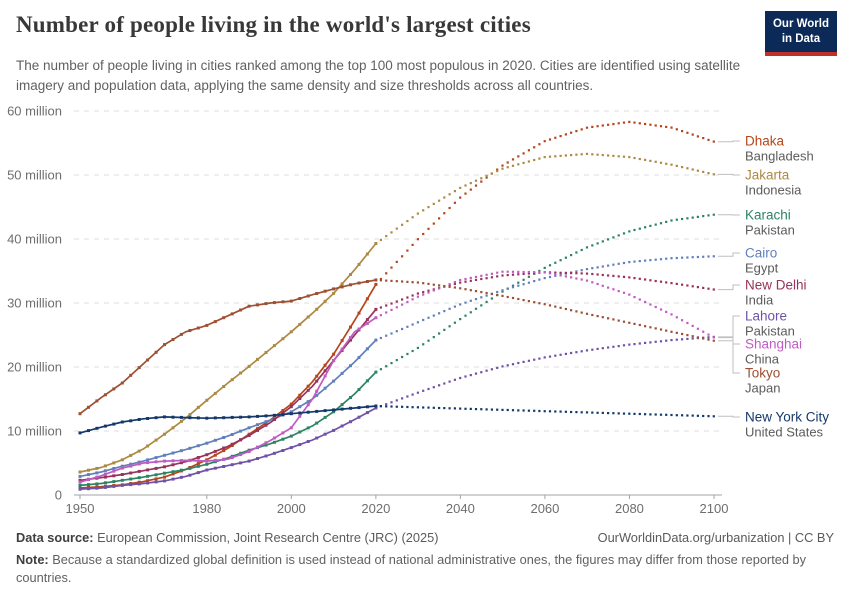 The height and width of the screenshot is (600, 850). What do you see at coordinates (763, 373) in the screenshot?
I see `legend-city-tokyo: Tokyo` at bounding box center [763, 373].